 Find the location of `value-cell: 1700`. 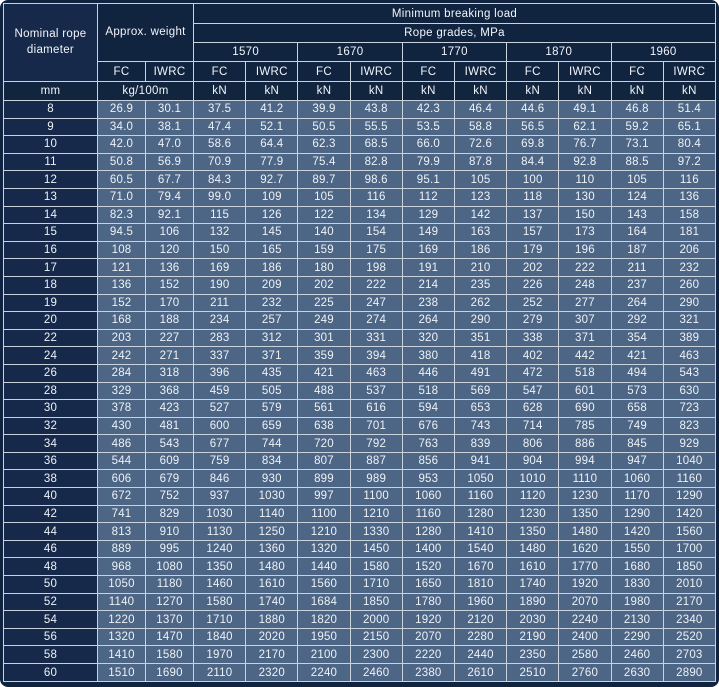

value-cell: 1700 is located at coordinates (689, 549).